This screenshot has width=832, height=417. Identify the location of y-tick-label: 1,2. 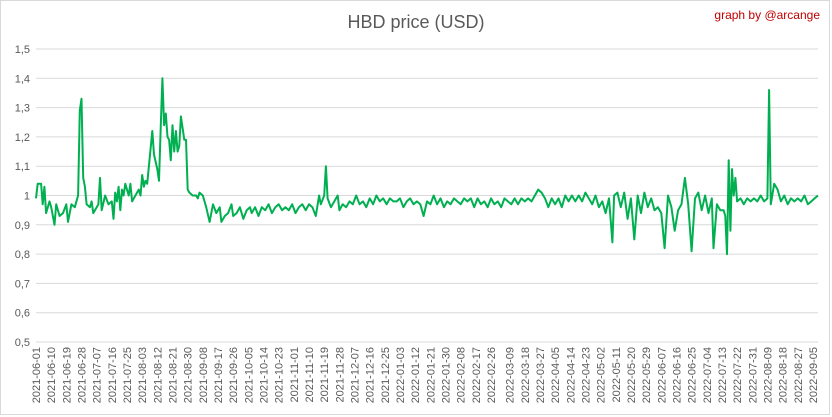
(22, 138).